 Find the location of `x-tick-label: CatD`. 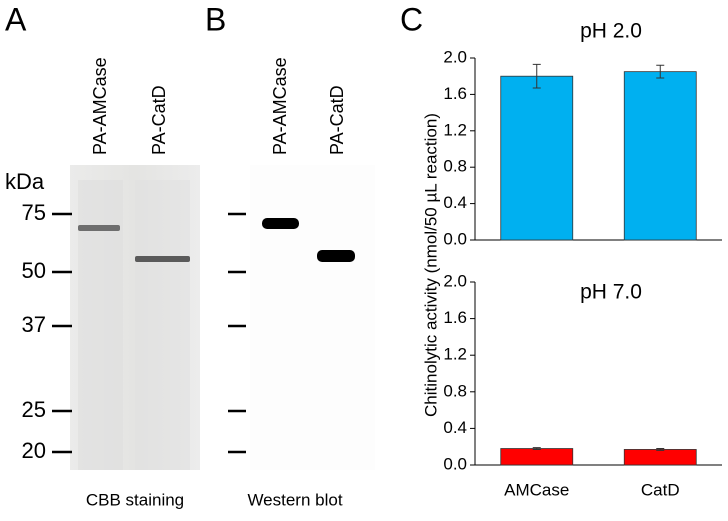

x-tick-label: CatD is located at coordinates (660, 489).